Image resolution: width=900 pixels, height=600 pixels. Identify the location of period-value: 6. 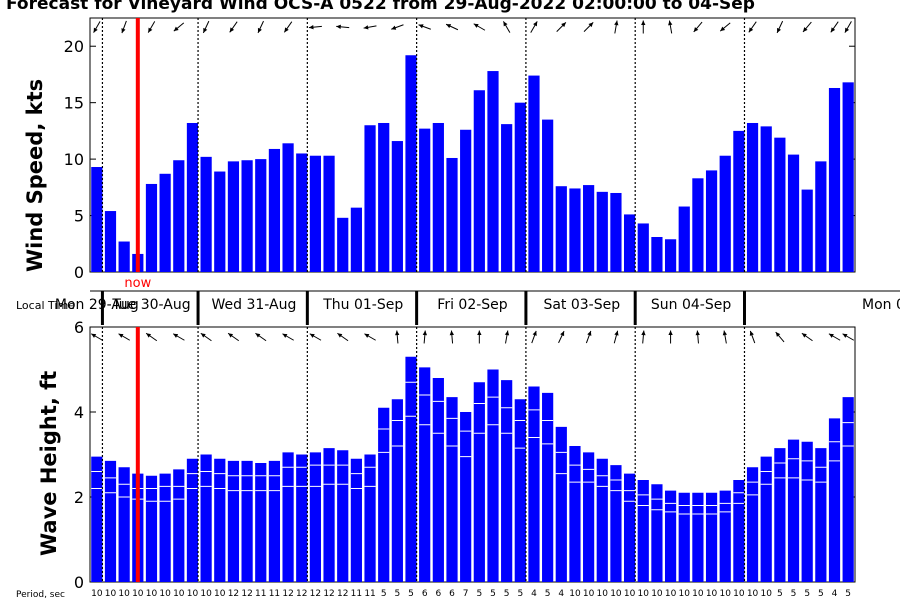
(425, 594).